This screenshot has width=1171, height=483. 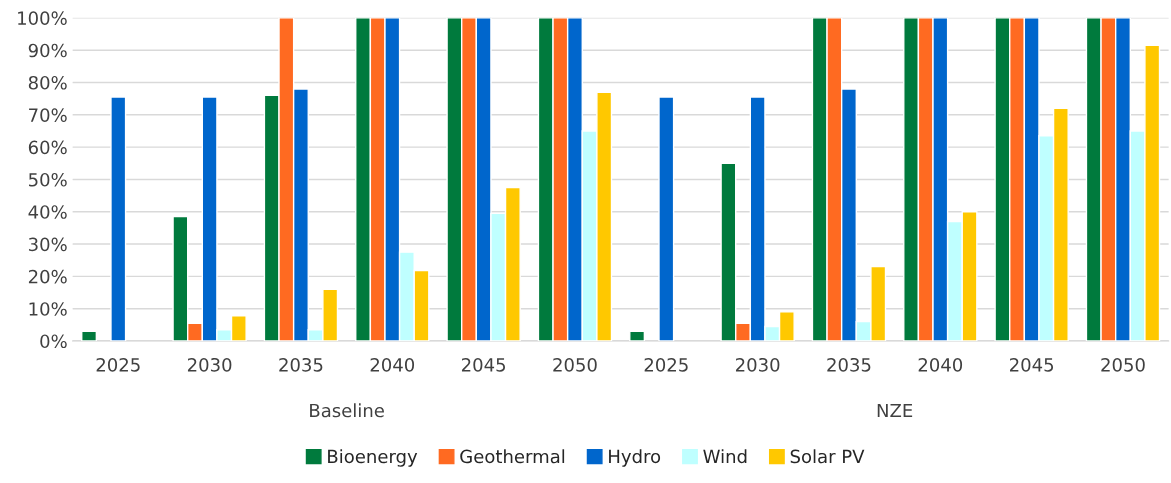 What do you see at coordinates (47, 276) in the screenshot?
I see `y-tick-label: 20%` at bounding box center [47, 276].